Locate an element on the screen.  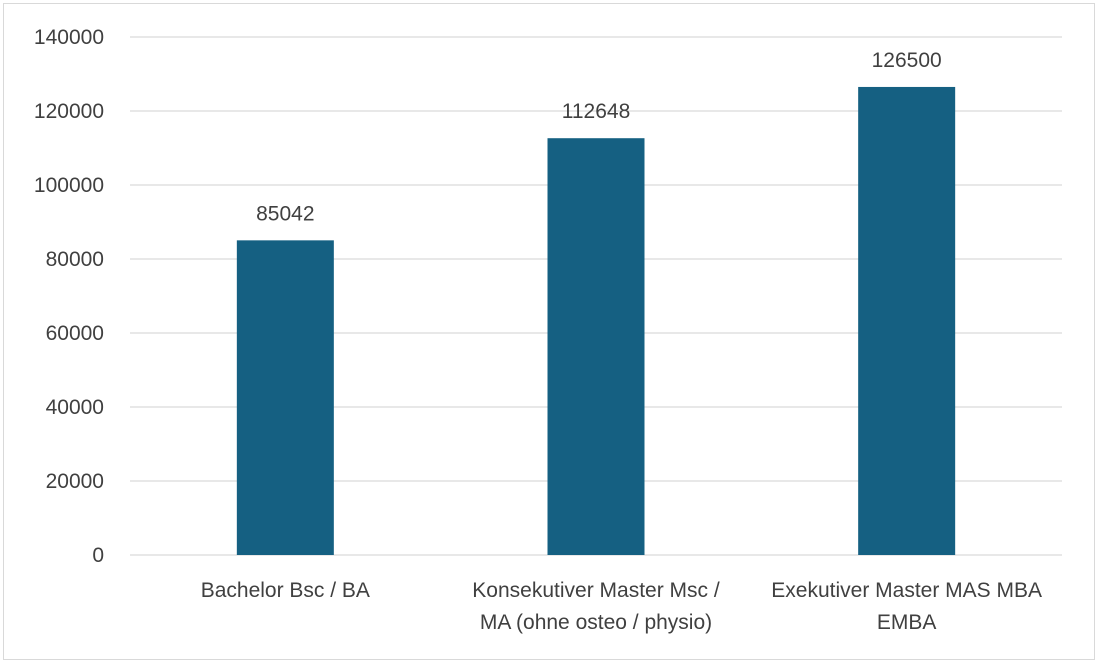
y-tick-label: 120000 is located at coordinates (69, 111).